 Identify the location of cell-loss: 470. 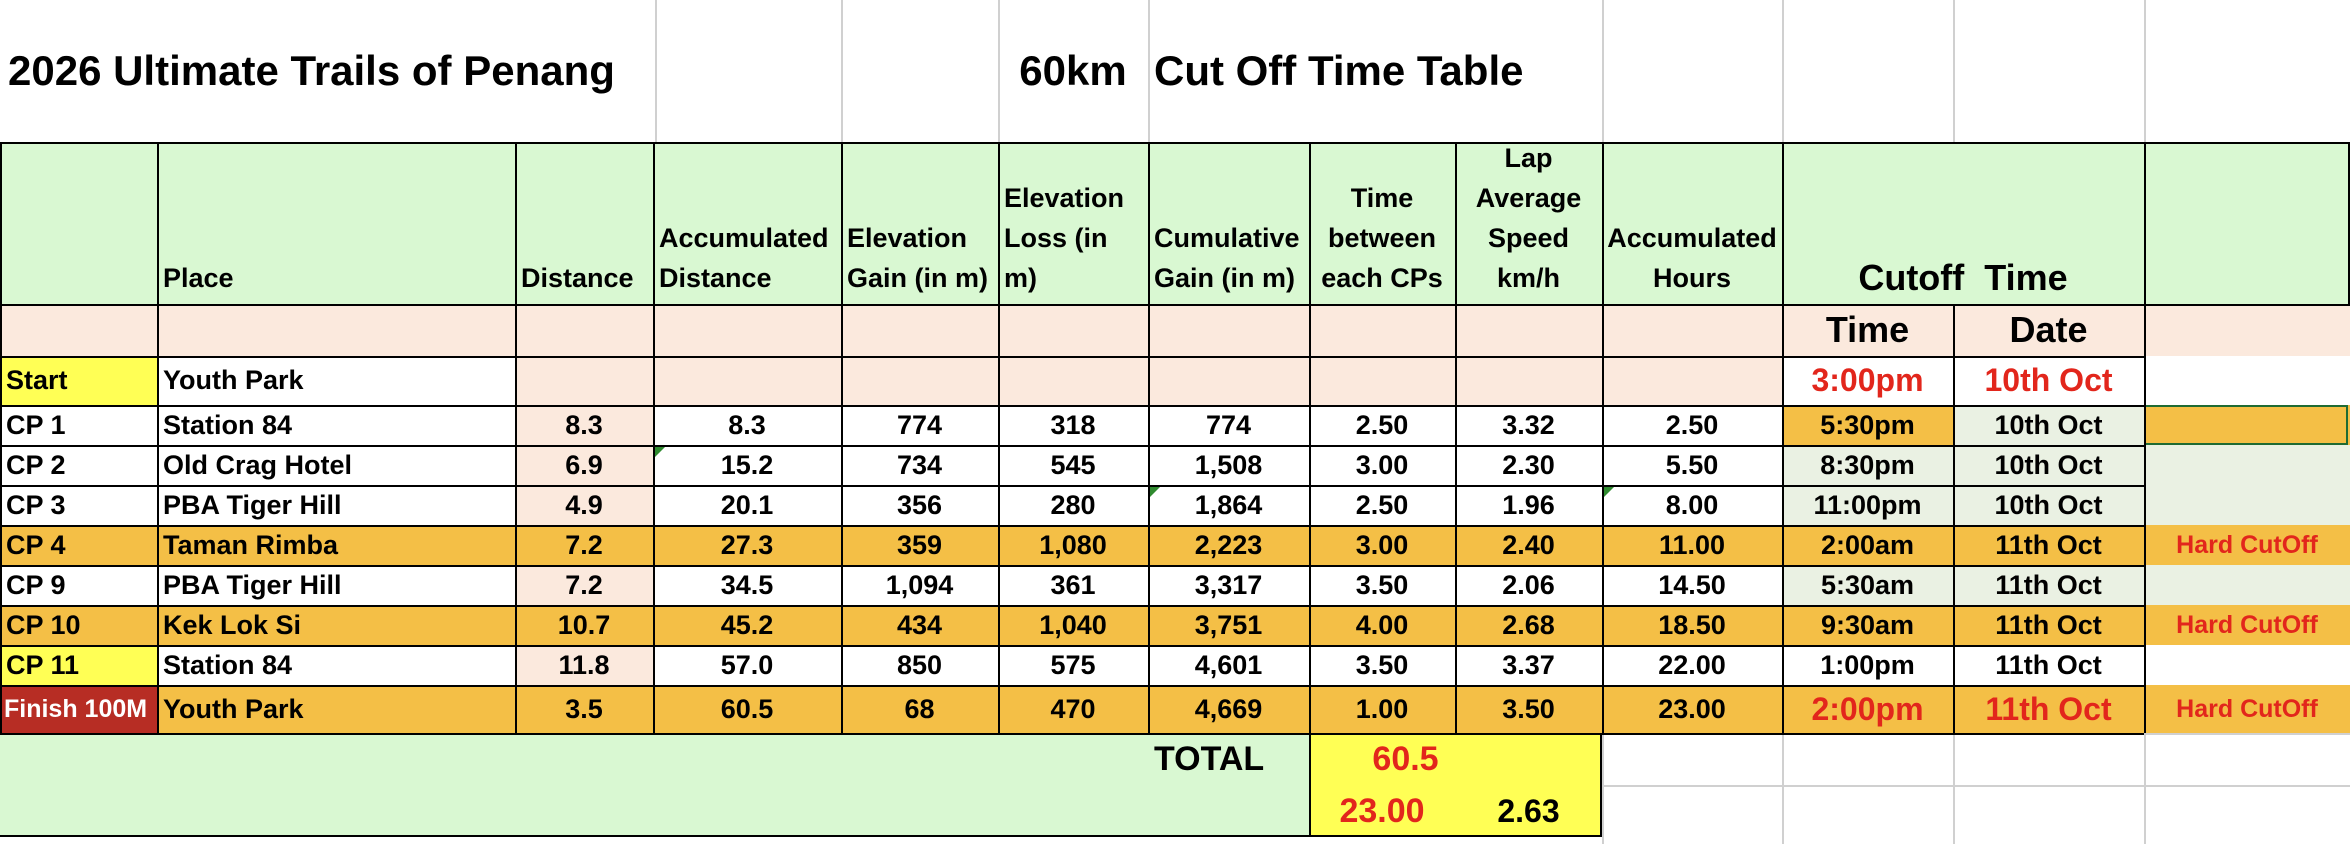
(1073, 709).